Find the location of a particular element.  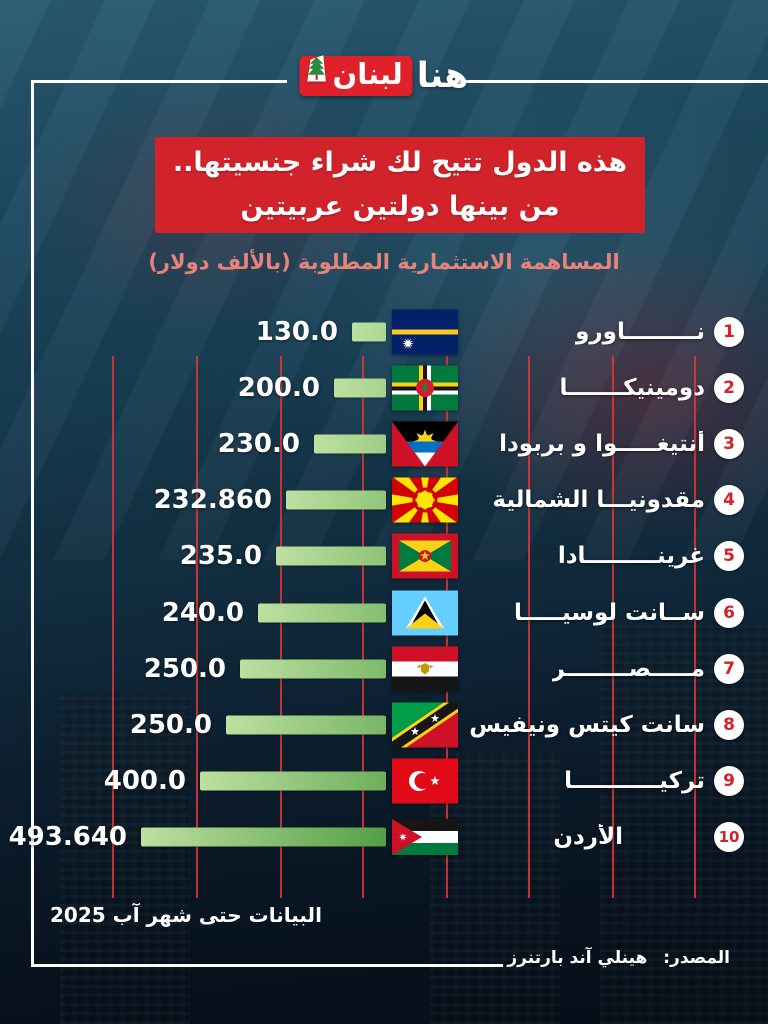

rank-badge: 10 is located at coordinates (729, 837).